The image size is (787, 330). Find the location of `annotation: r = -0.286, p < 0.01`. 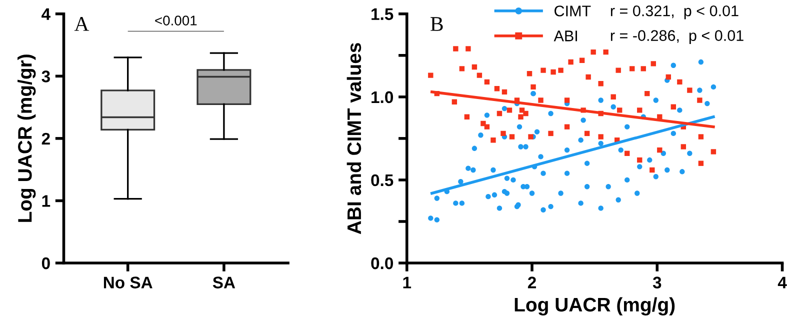

annotation: r = -0.286, p < 0.01 is located at coordinates (677, 37).